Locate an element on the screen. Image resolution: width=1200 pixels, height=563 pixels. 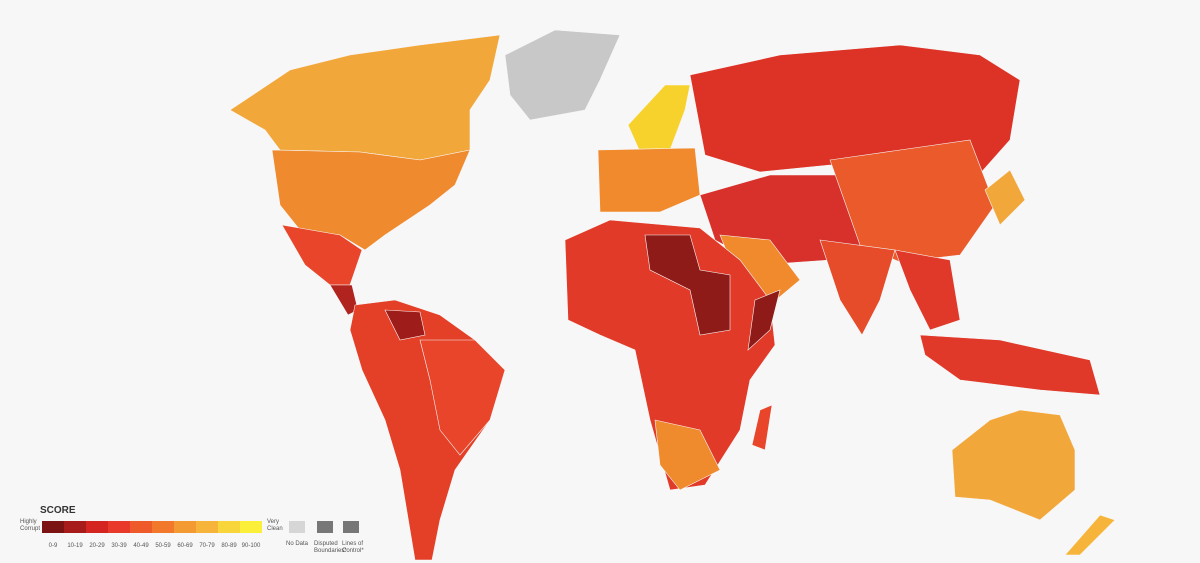
brazil is located at coordinates (462, 397).